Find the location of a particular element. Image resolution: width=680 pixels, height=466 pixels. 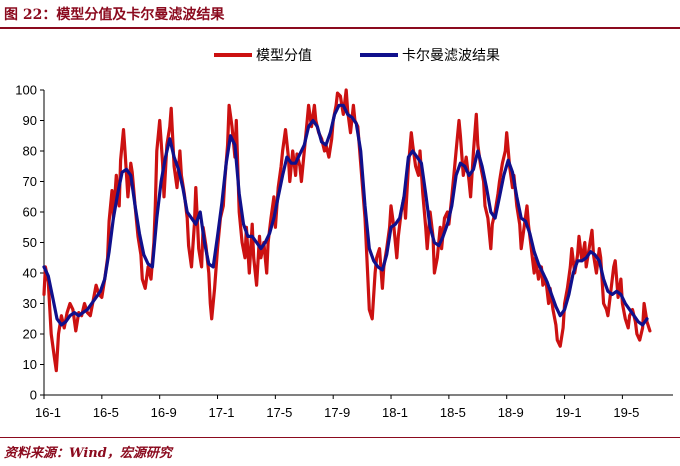

x-tick-label: 16-5 is located at coordinates (106, 412).